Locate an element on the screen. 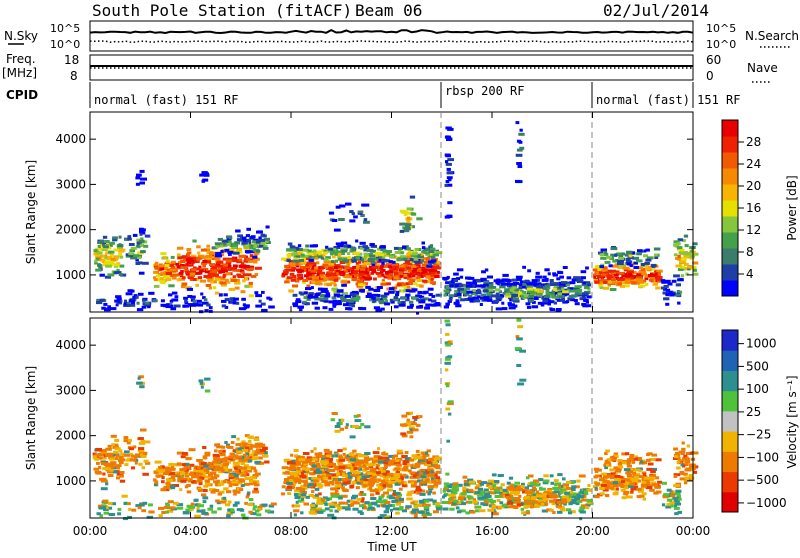 The width and height of the screenshot is (800, 558). date-label: 02/Jul/2014 is located at coordinates (656, 10).